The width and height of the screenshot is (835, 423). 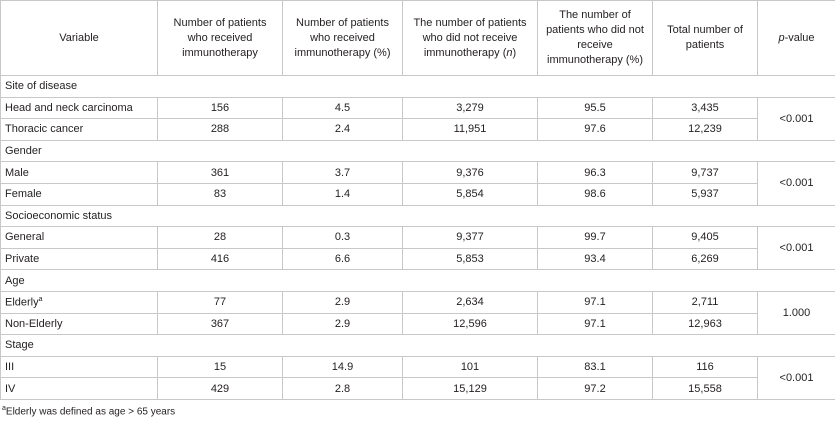 I want to click on data-cell: 361, so click(x=220, y=172).